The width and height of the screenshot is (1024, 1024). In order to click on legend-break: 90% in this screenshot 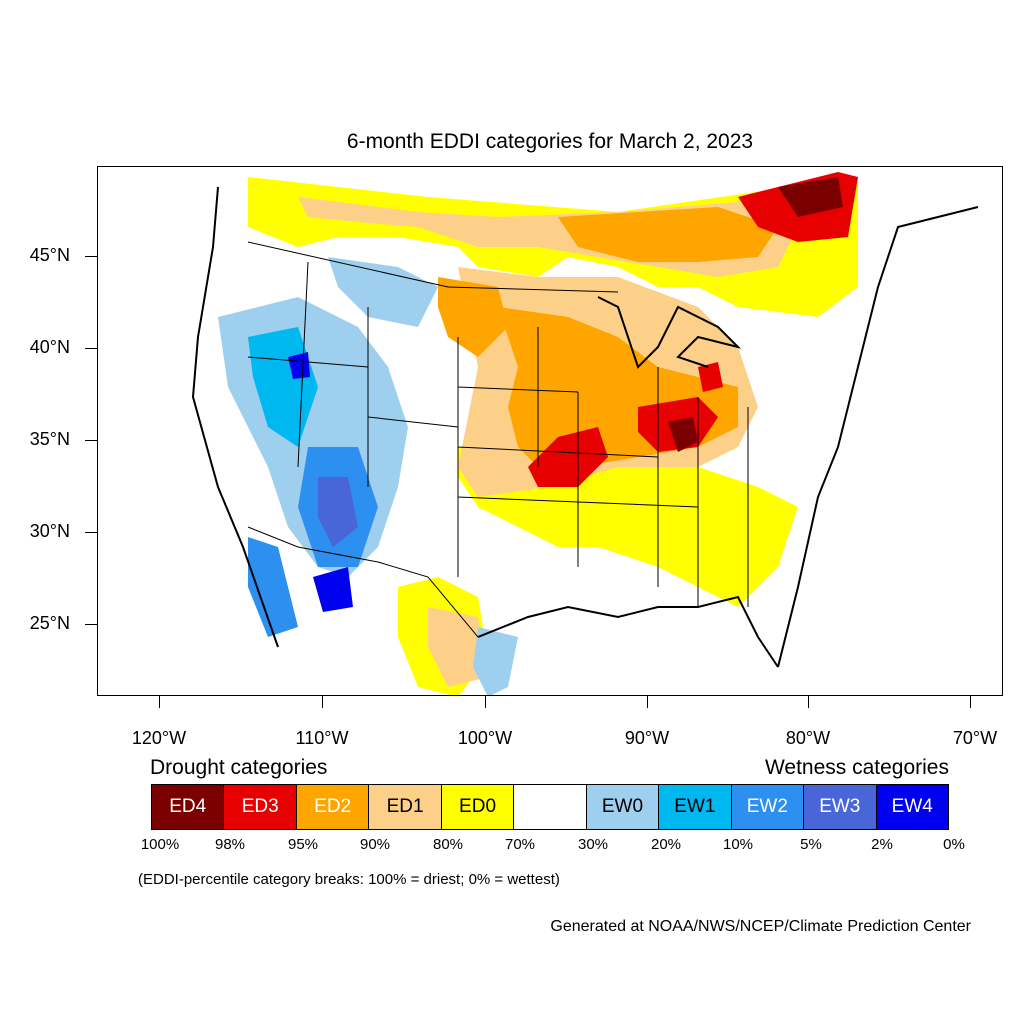, I will do `click(375, 844)`.